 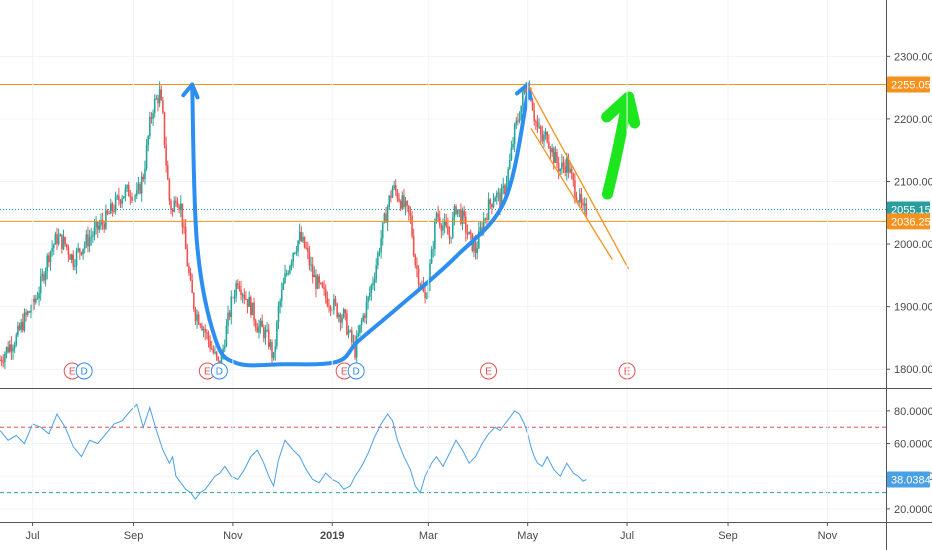 What do you see at coordinates (913, 510) in the screenshot?
I see `oscillator-axis-tick-label: 20.0000` at bounding box center [913, 510].